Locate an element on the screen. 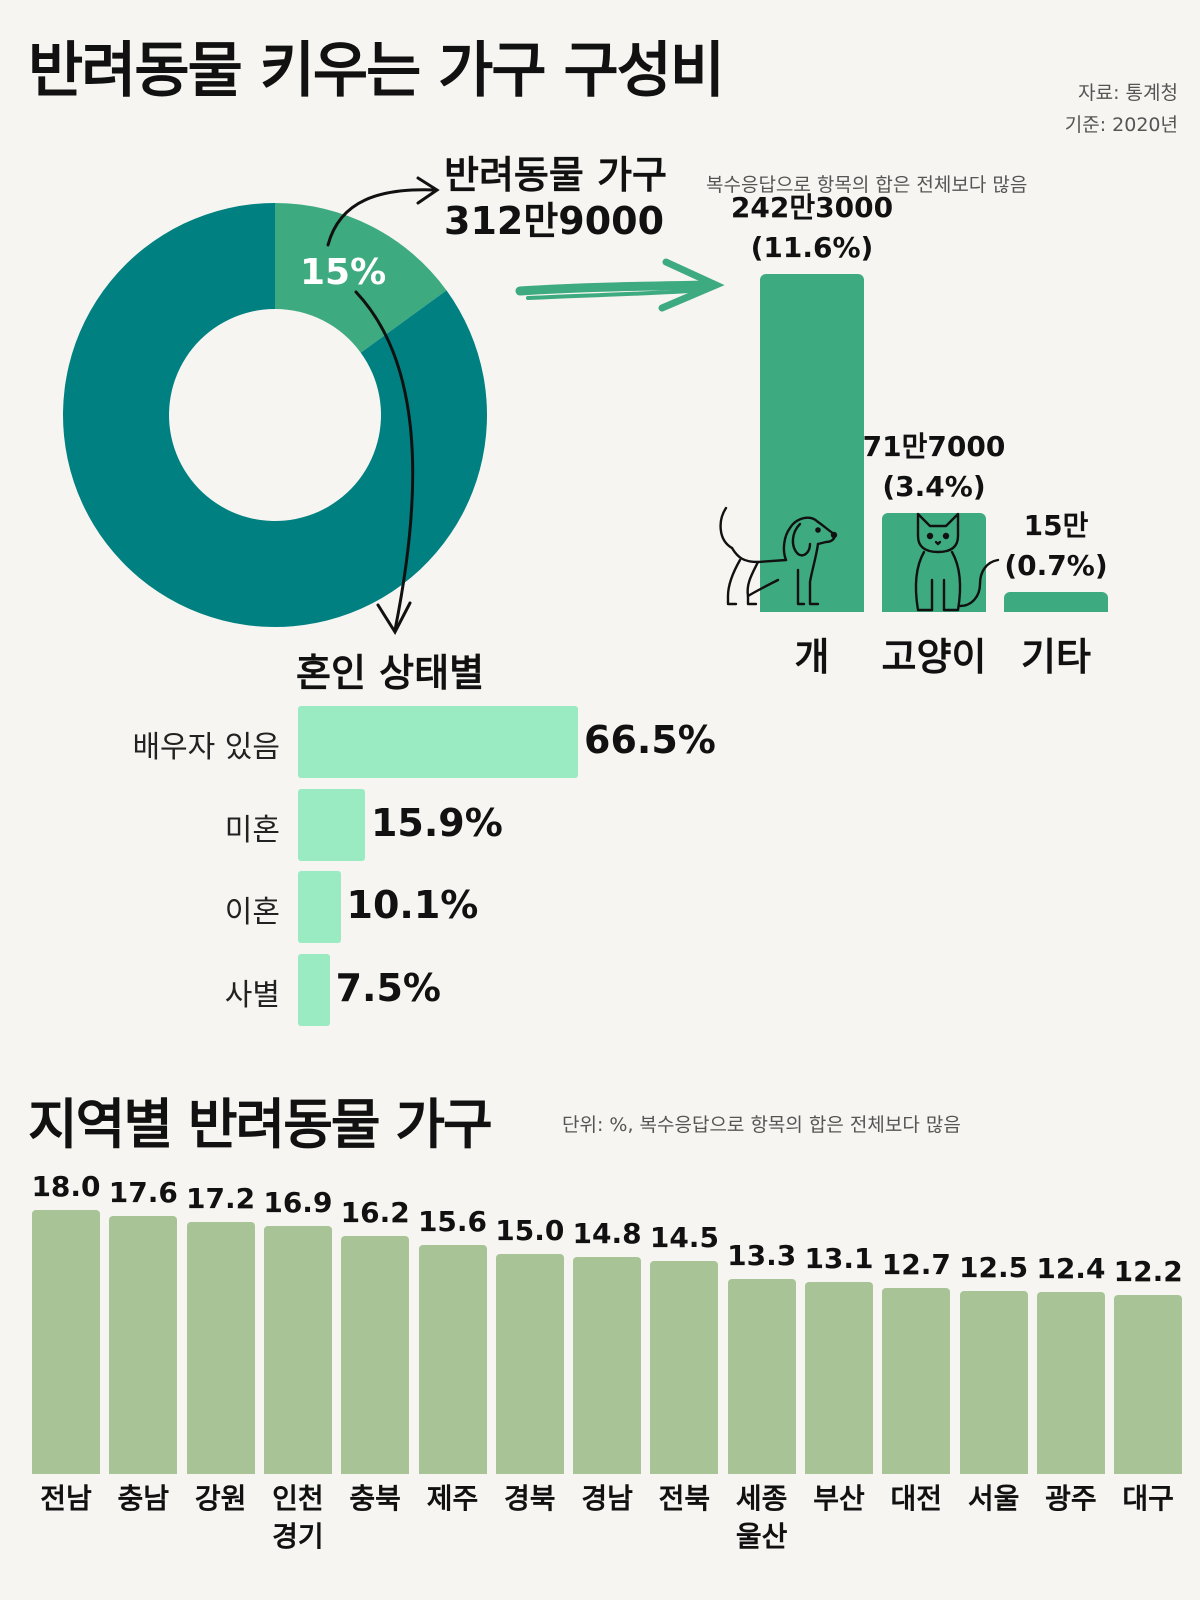 Image resolution: width=1200 pixels, height=1600 pixels. region-value-label: 17.6 is located at coordinates (143, 1192).